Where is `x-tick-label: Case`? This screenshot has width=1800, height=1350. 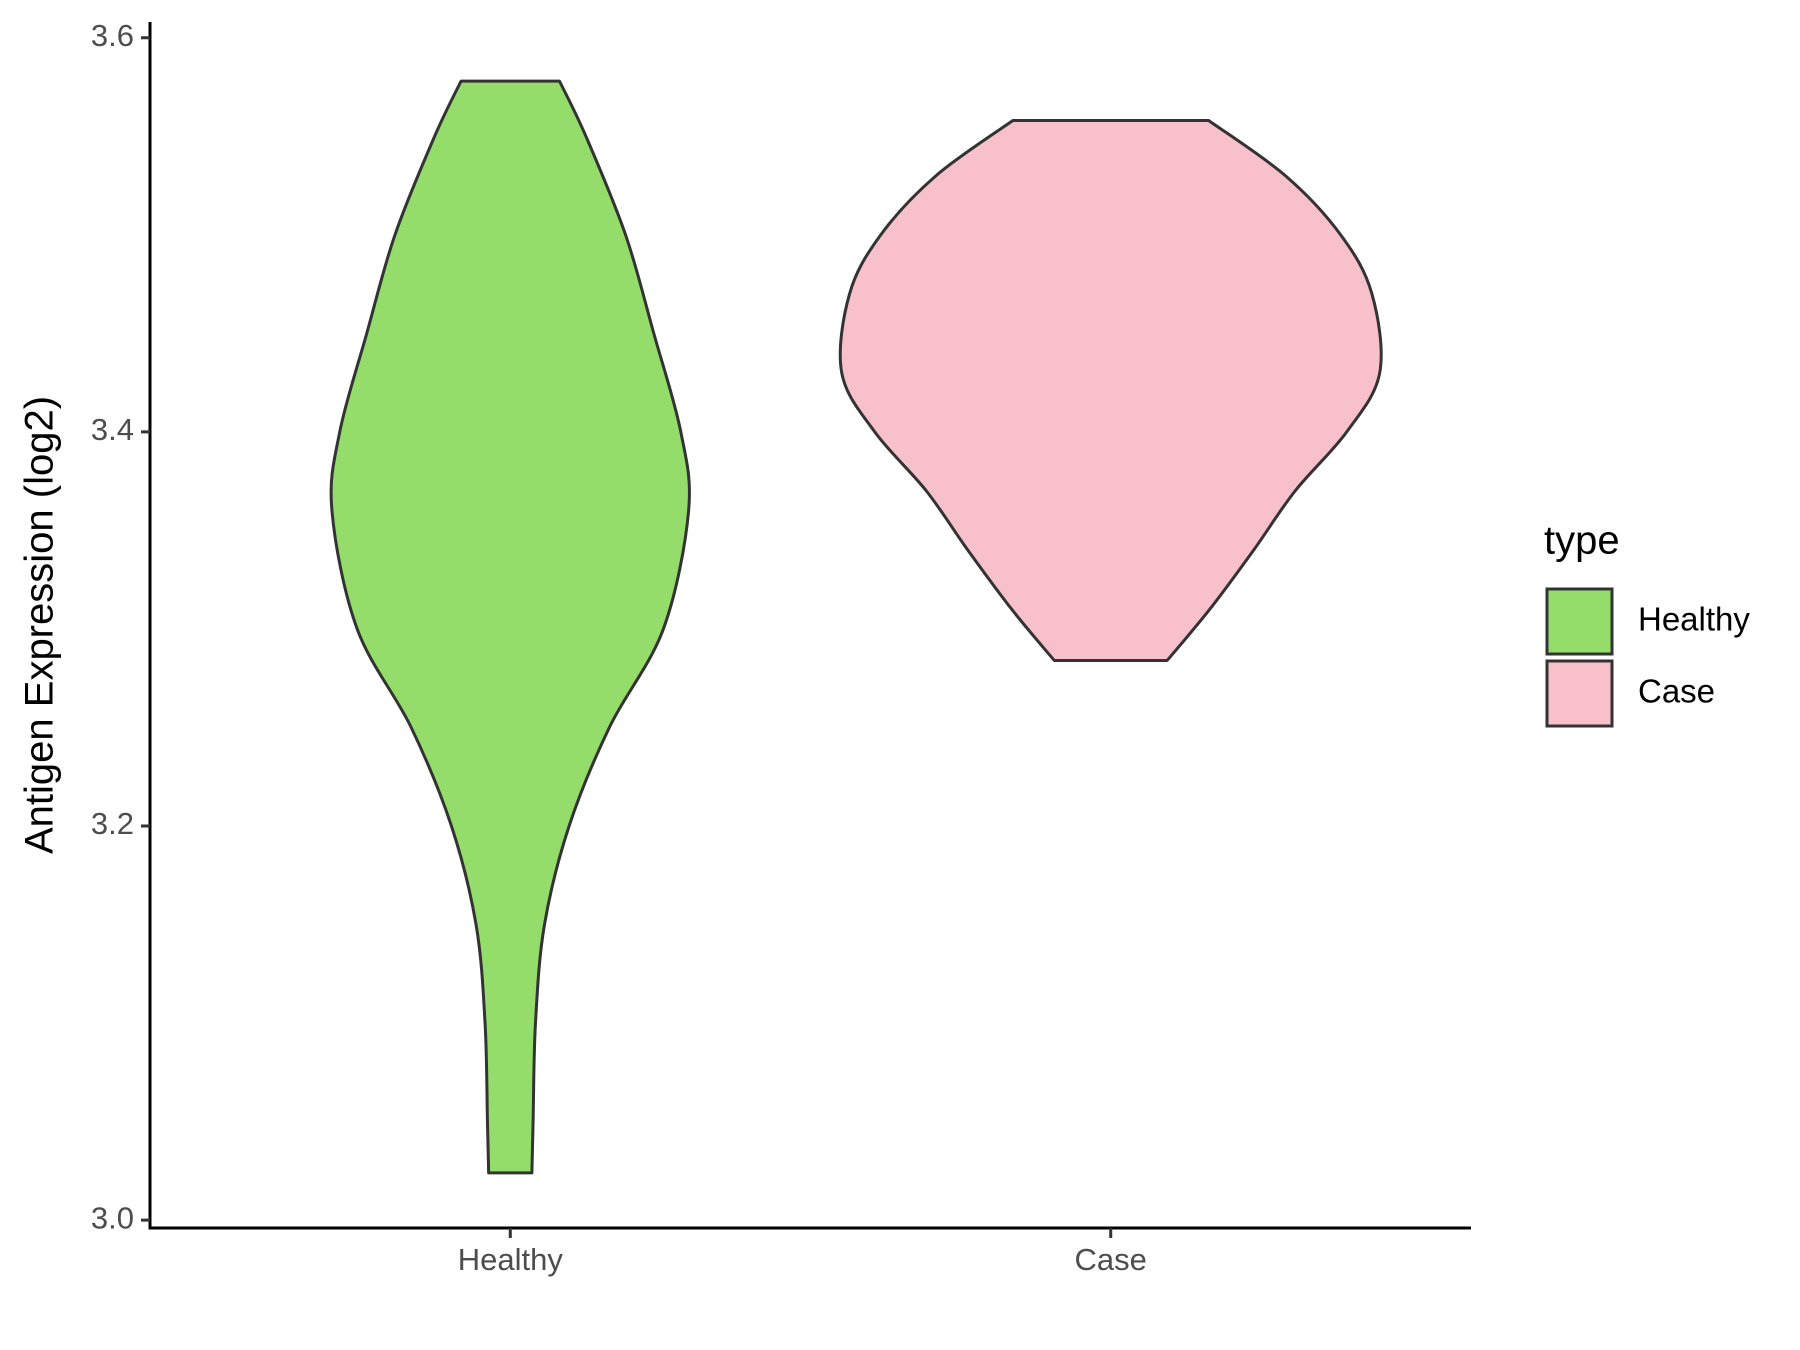 x-tick-label: Case is located at coordinates (1111, 1259).